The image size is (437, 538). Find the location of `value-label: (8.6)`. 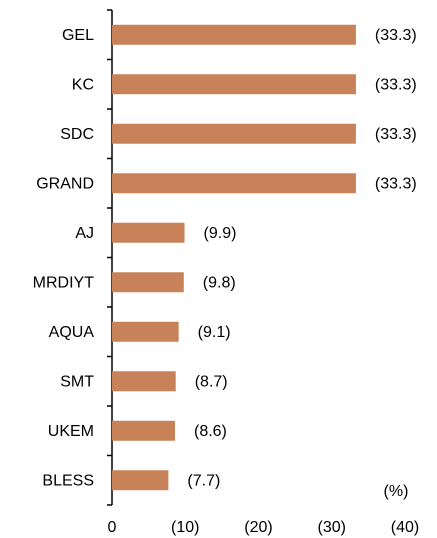

value-label: (8.6) is located at coordinates (210, 431).